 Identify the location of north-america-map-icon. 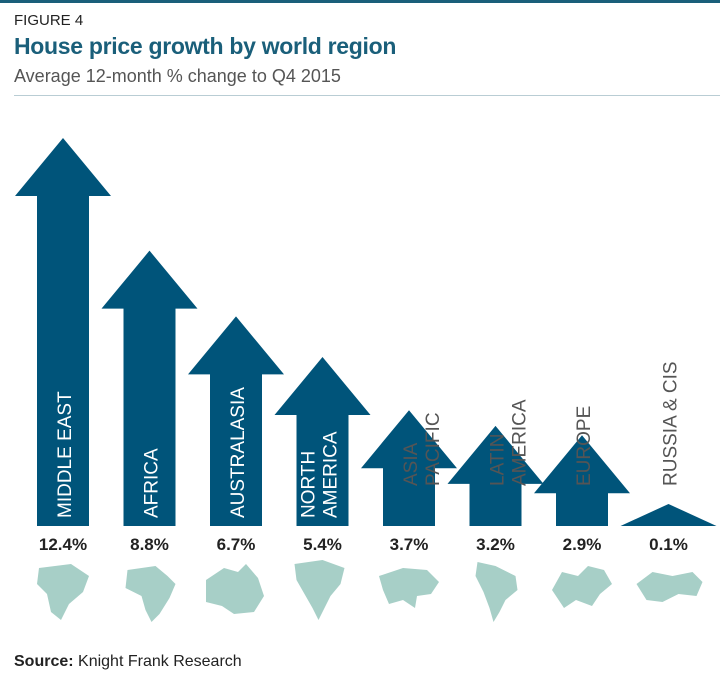
(319, 590).